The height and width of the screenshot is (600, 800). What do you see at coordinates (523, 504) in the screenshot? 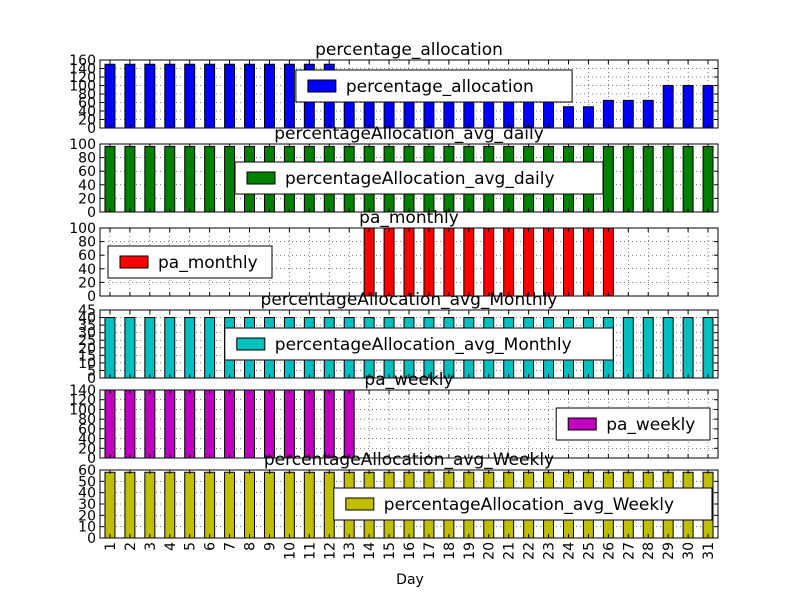
I see `legend: percentageAllocation_avg_Weekly` at bounding box center [523, 504].